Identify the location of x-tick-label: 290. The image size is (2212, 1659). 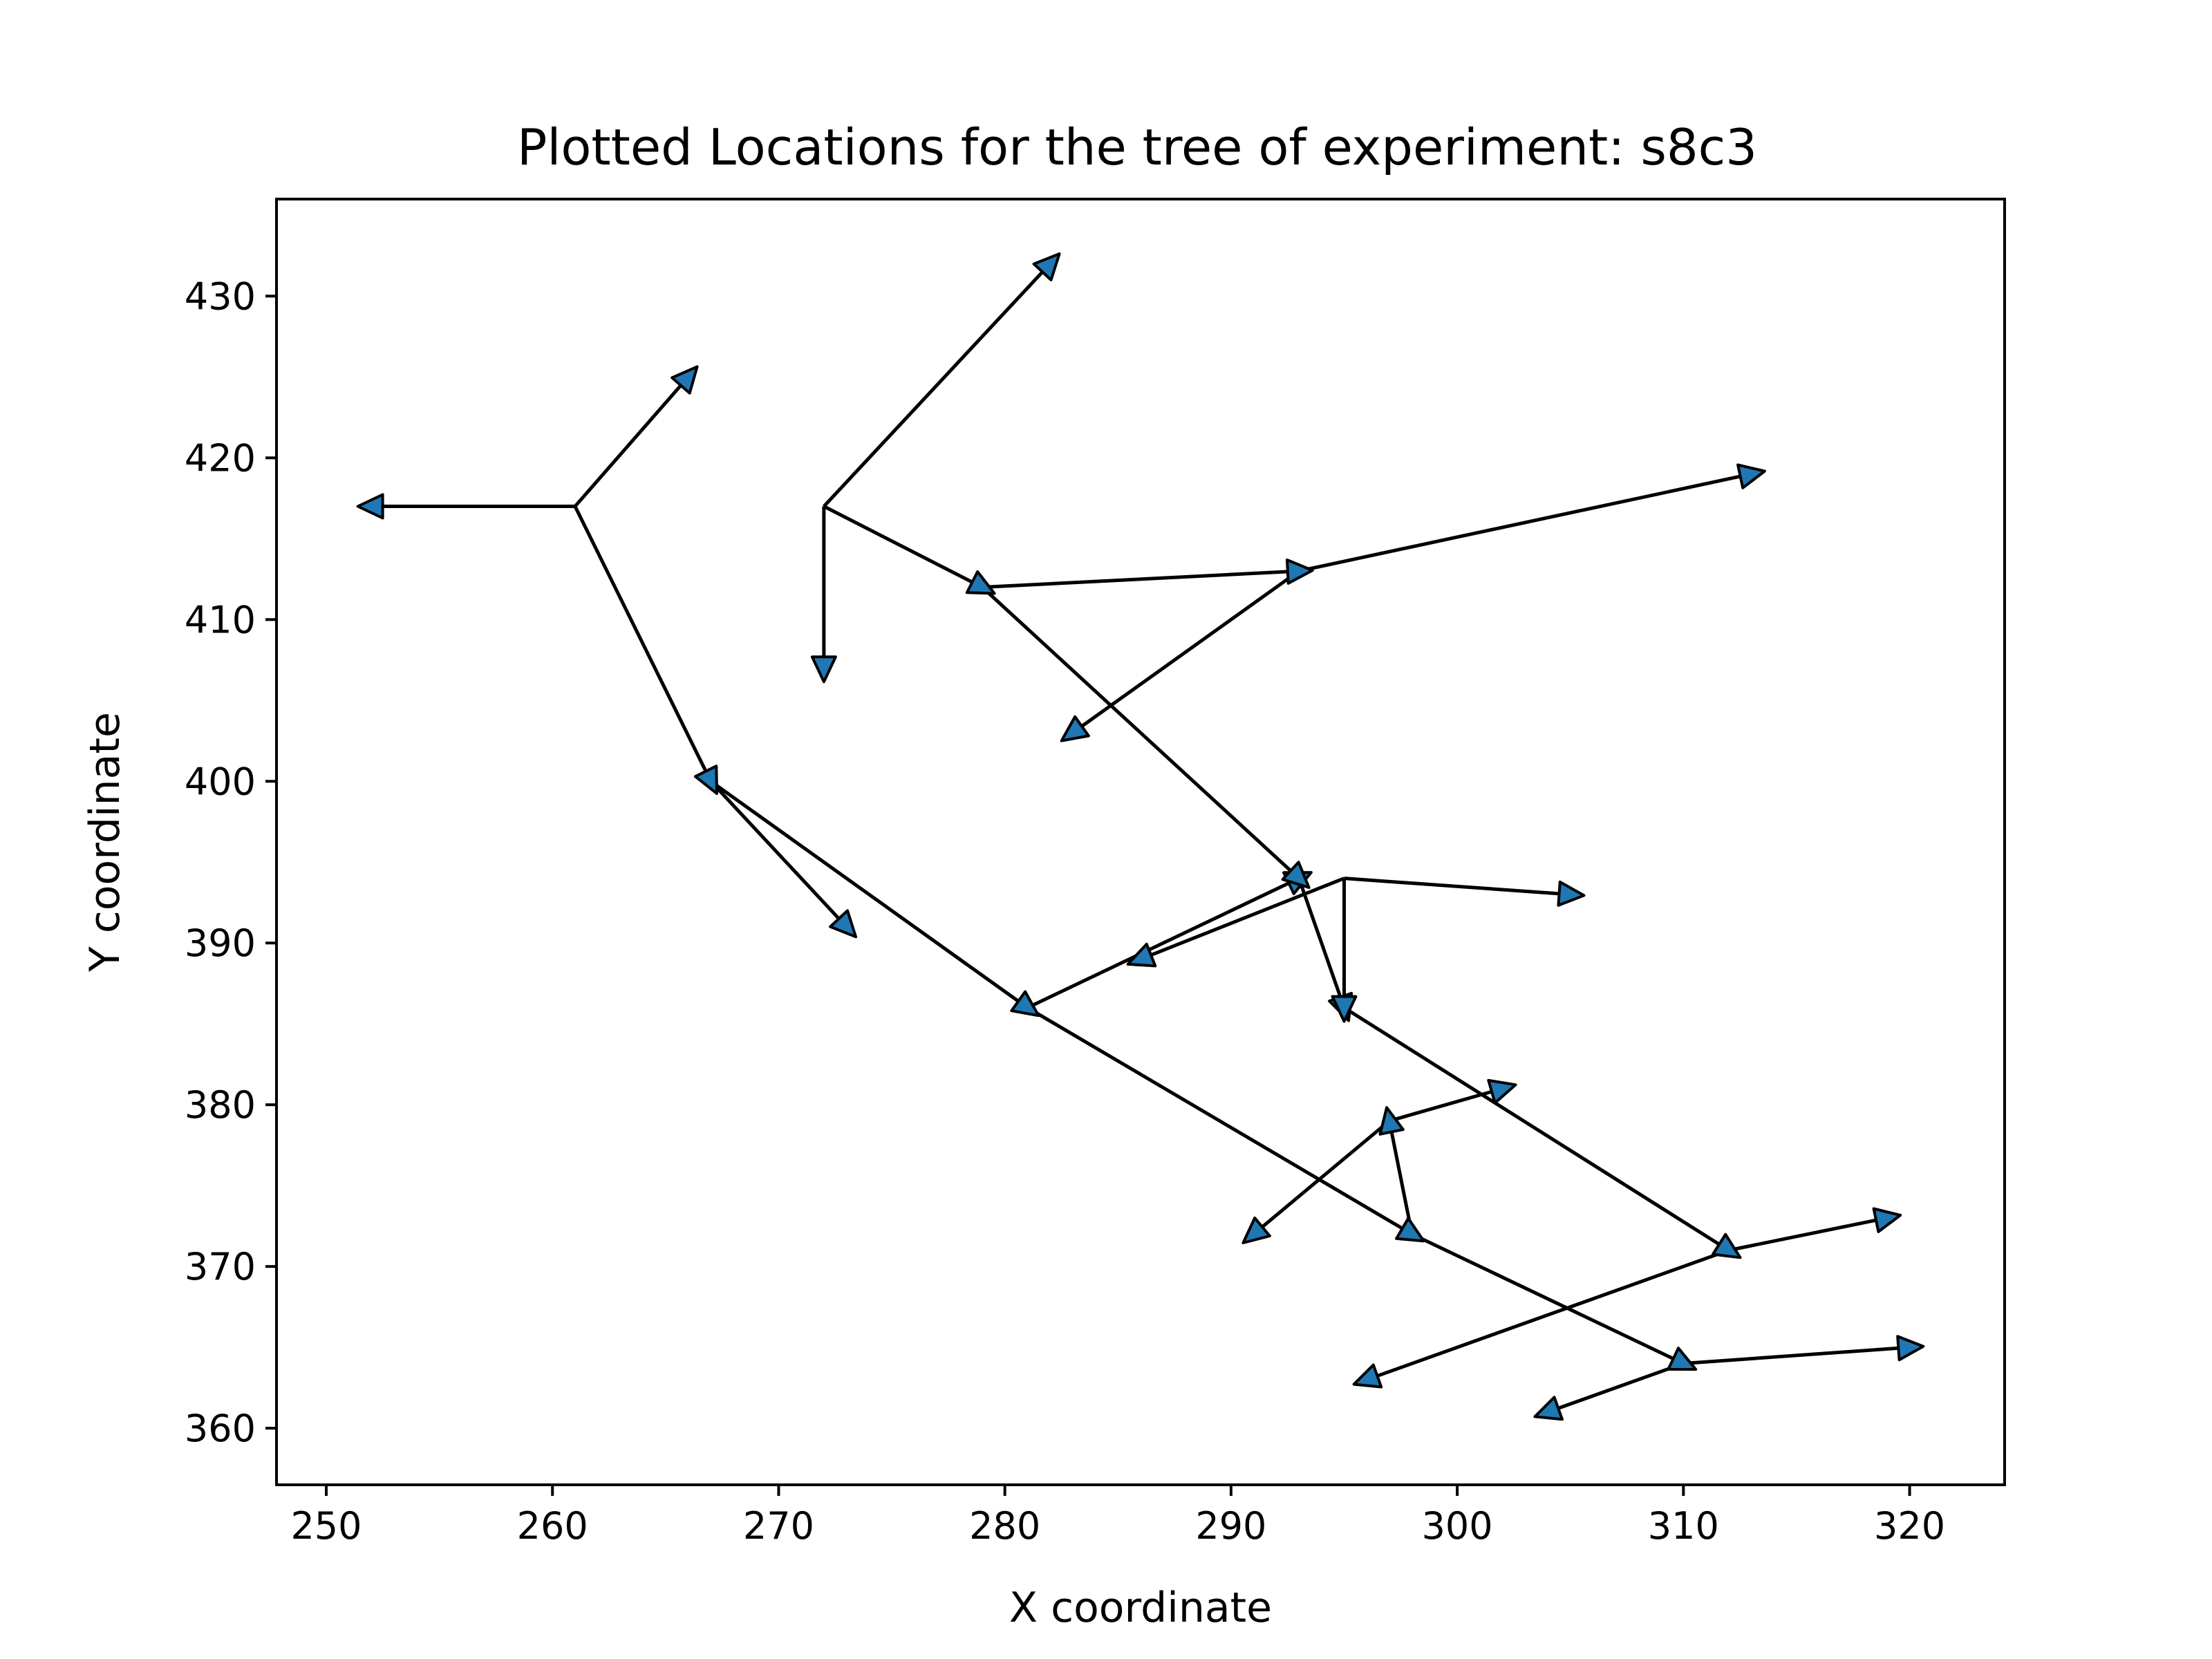
(1230, 1526).